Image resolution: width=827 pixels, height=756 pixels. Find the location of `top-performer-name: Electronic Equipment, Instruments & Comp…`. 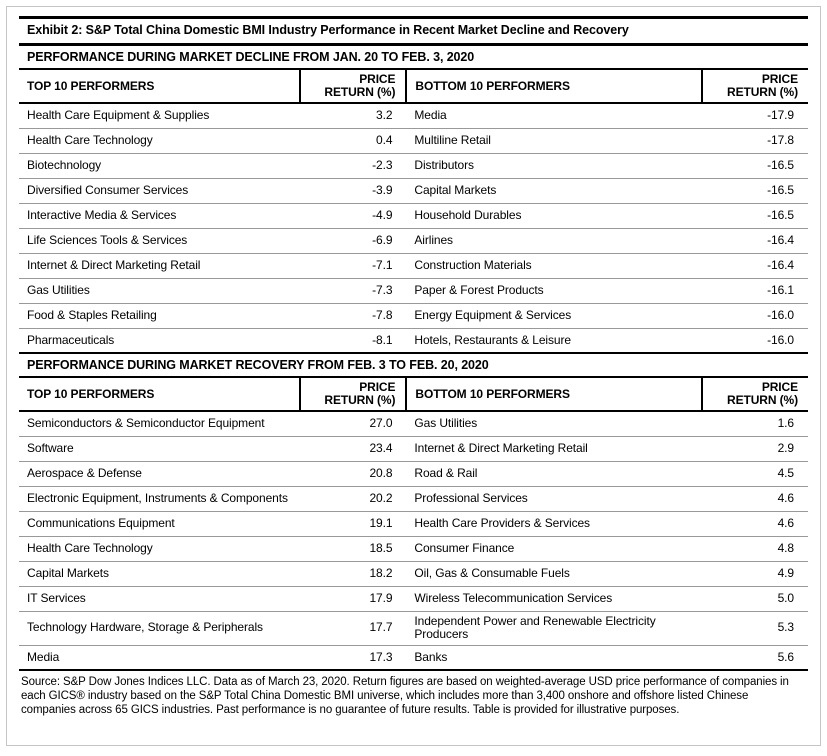

top-performer-name: Electronic Equipment, Instruments & Comp… is located at coordinates (160, 498).